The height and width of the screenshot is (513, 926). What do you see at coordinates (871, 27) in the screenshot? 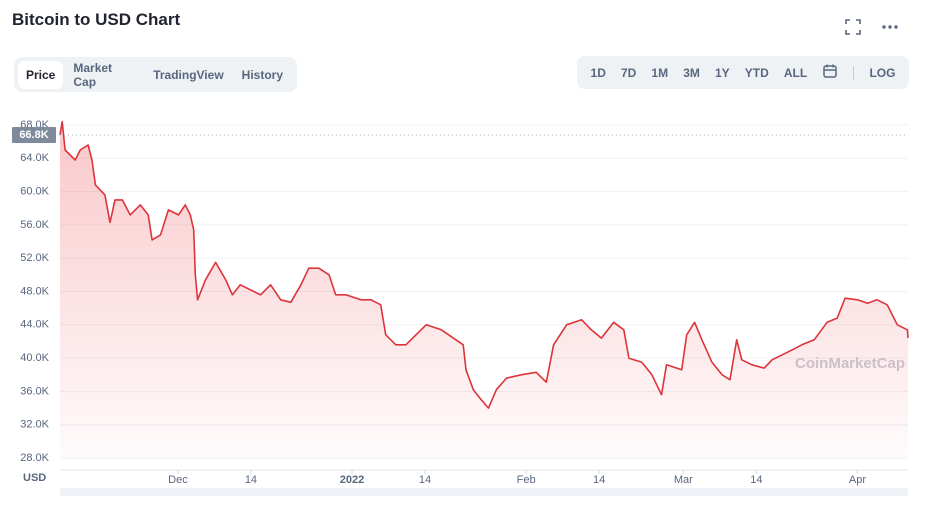
I see `icon-set` at bounding box center [871, 27].